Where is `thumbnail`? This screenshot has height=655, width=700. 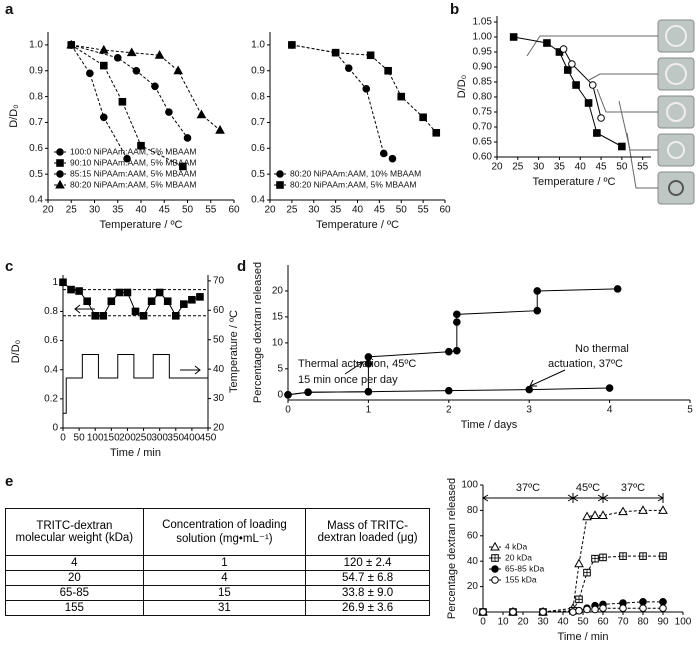
thumbnail is located at coordinates (676, 150).